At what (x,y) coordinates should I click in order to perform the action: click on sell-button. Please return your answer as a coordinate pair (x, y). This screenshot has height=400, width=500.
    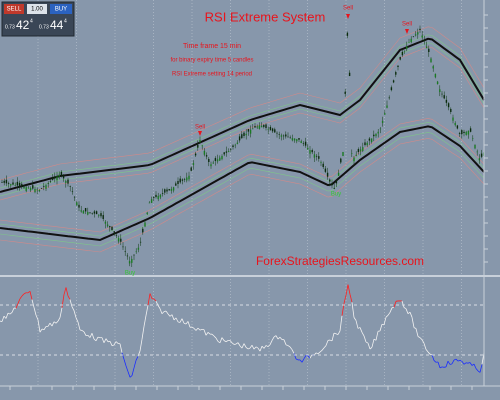
    Looking at the image, I should click on (14, 9).